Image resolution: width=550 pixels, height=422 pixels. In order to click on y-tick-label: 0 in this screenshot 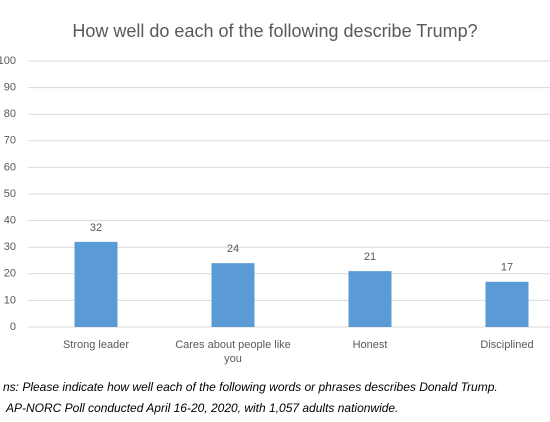, I will do `click(13, 327)`.